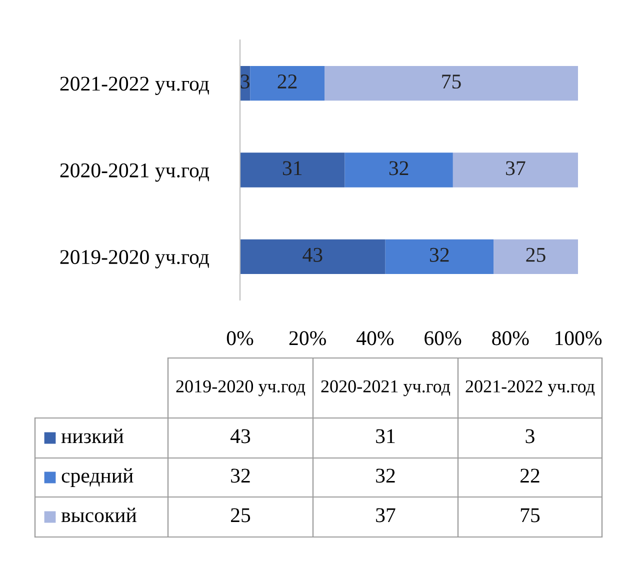 This screenshot has height=562, width=630. What do you see at coordinates (307, 338) in the screenshot?
I see `x-tick-label: 20%` at bounding box center [307, 338].